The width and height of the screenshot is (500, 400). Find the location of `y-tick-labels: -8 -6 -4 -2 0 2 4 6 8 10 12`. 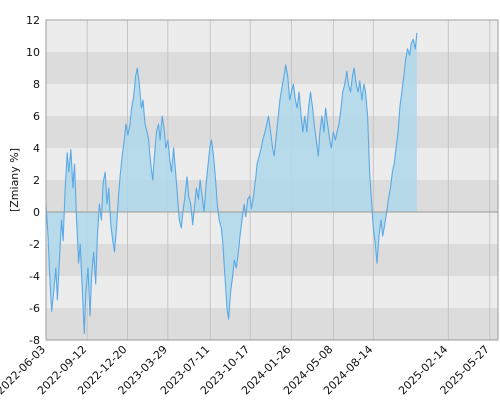

y-tick-labels: -8 -6 -4 -2 0 2 4 6 8 10 12 is located at coordinates (33, 180).